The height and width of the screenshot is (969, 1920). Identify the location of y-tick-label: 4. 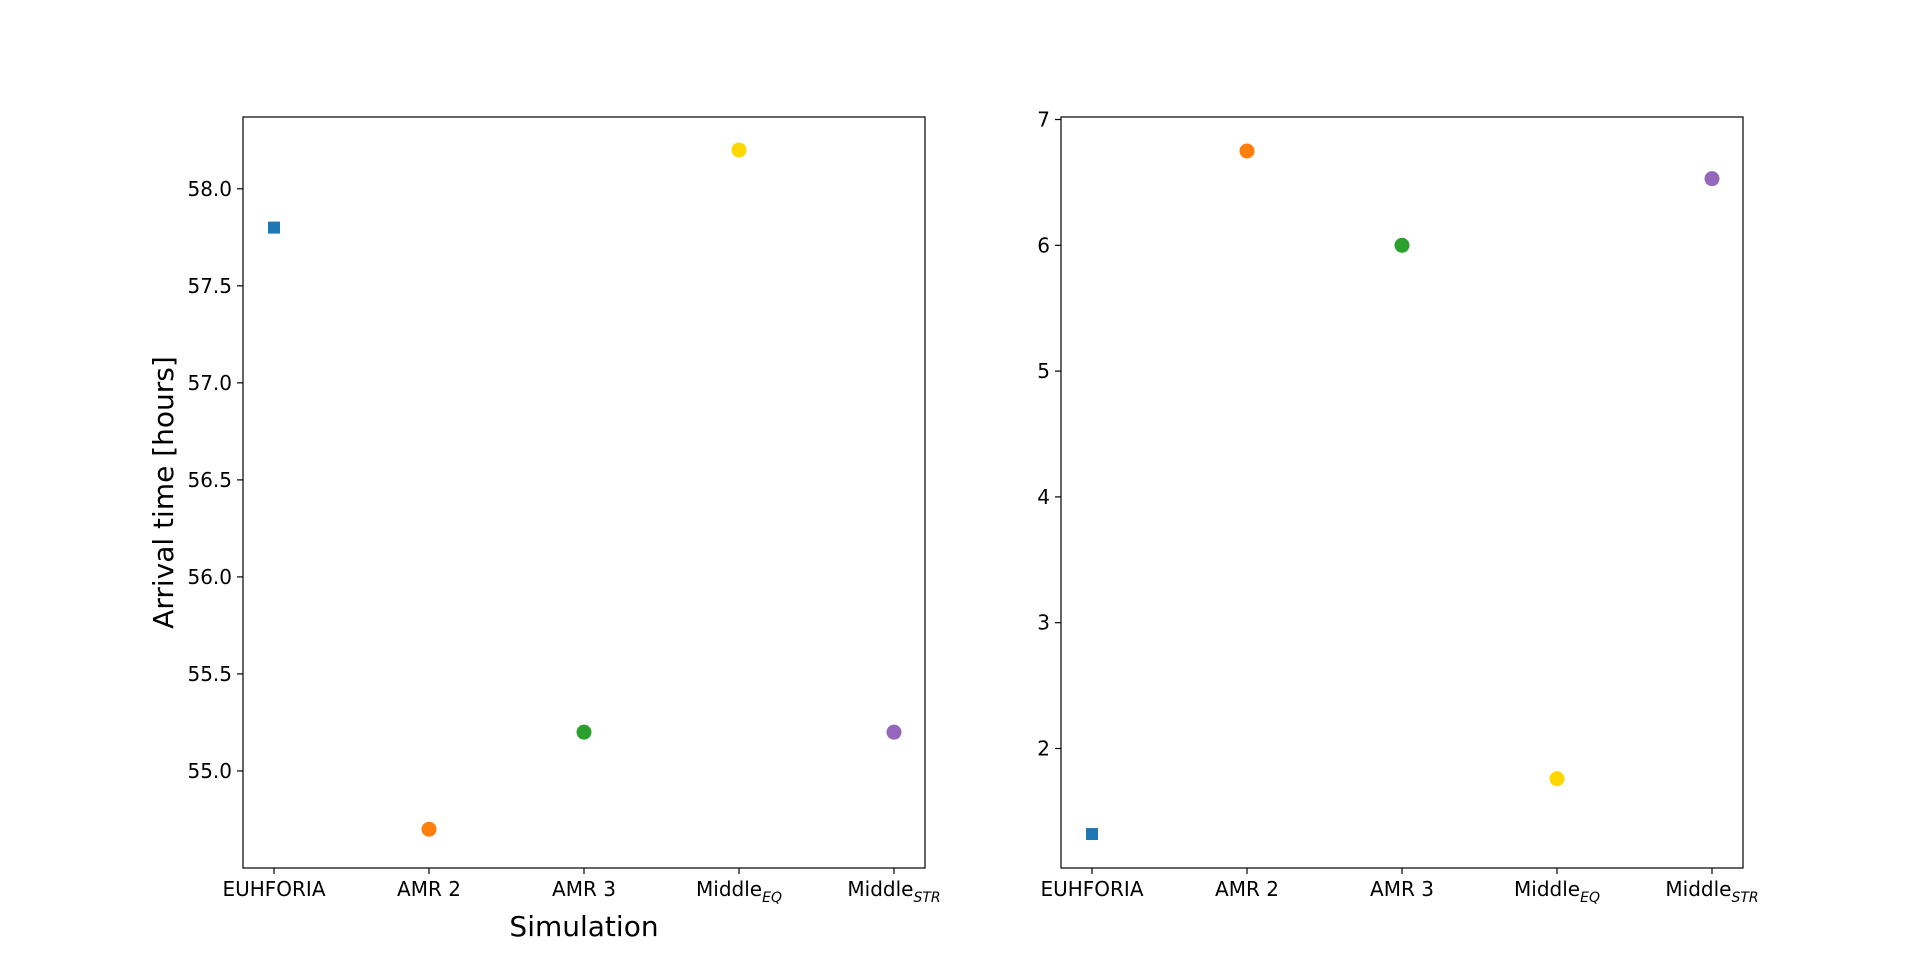
(1043, 497).